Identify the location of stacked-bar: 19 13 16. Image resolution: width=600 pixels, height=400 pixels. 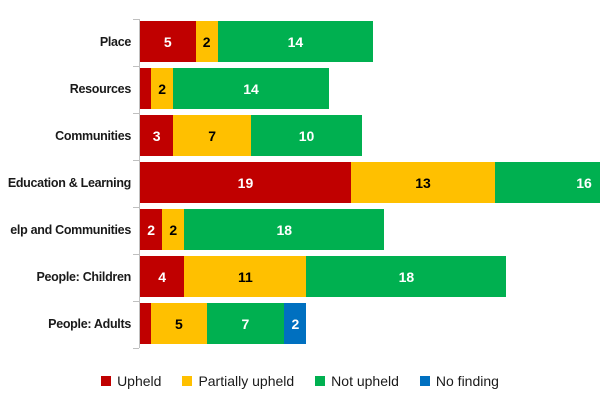
(370, 182).